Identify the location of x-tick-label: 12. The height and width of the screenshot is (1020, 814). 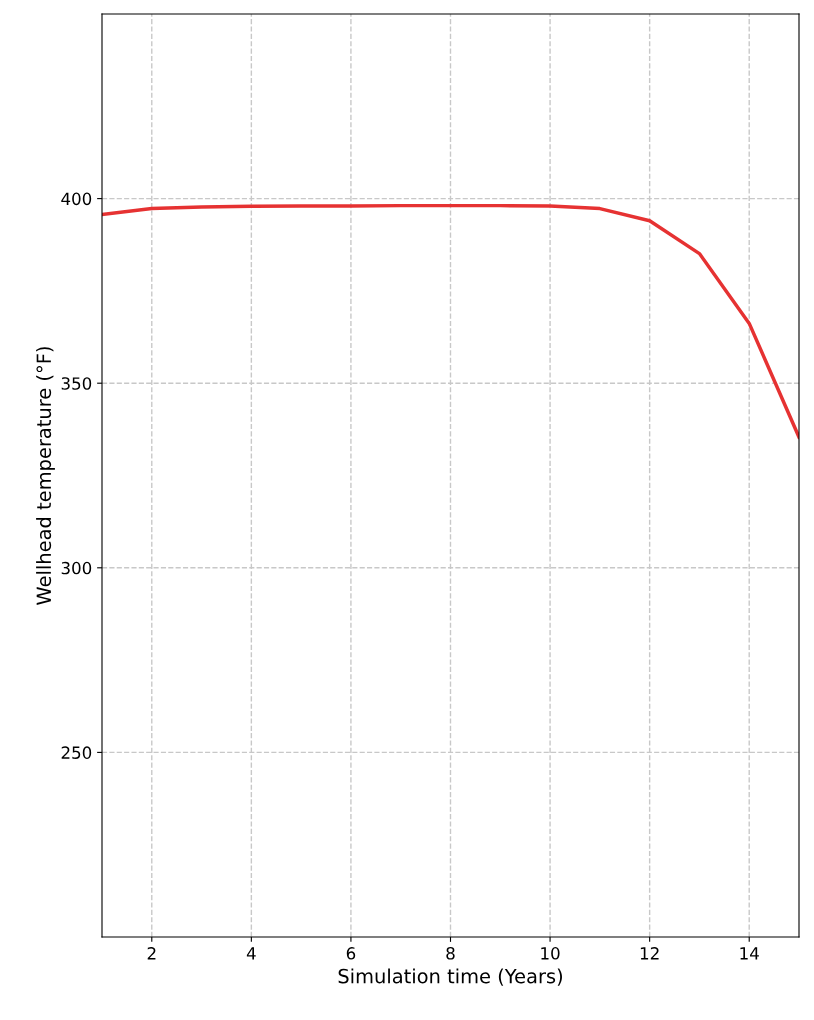
(649, 953).